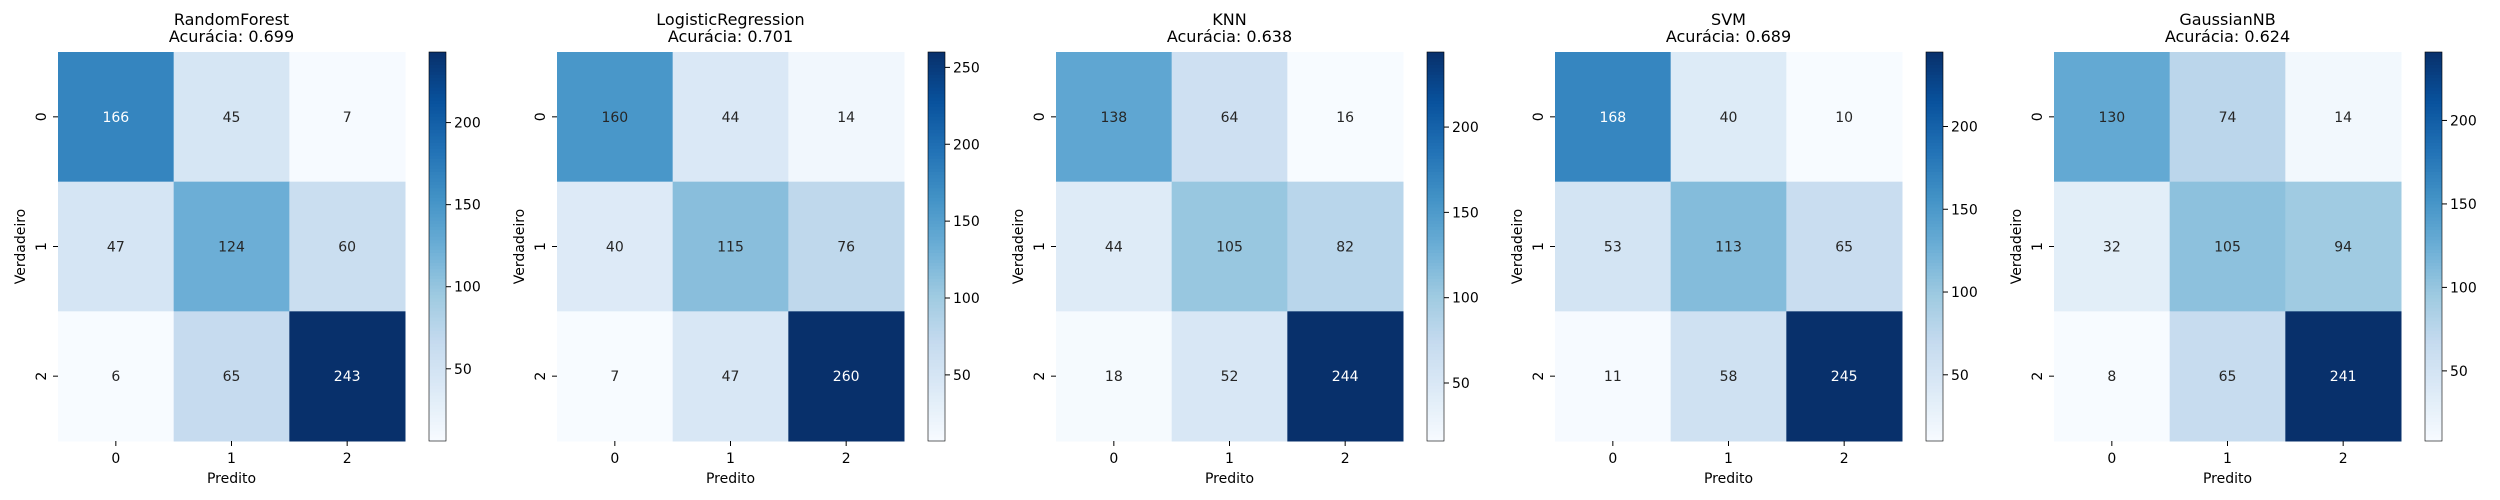 The width and height of the screenshot is (2500, 500). I want to click on colorbar-frame, so click(936, 246).